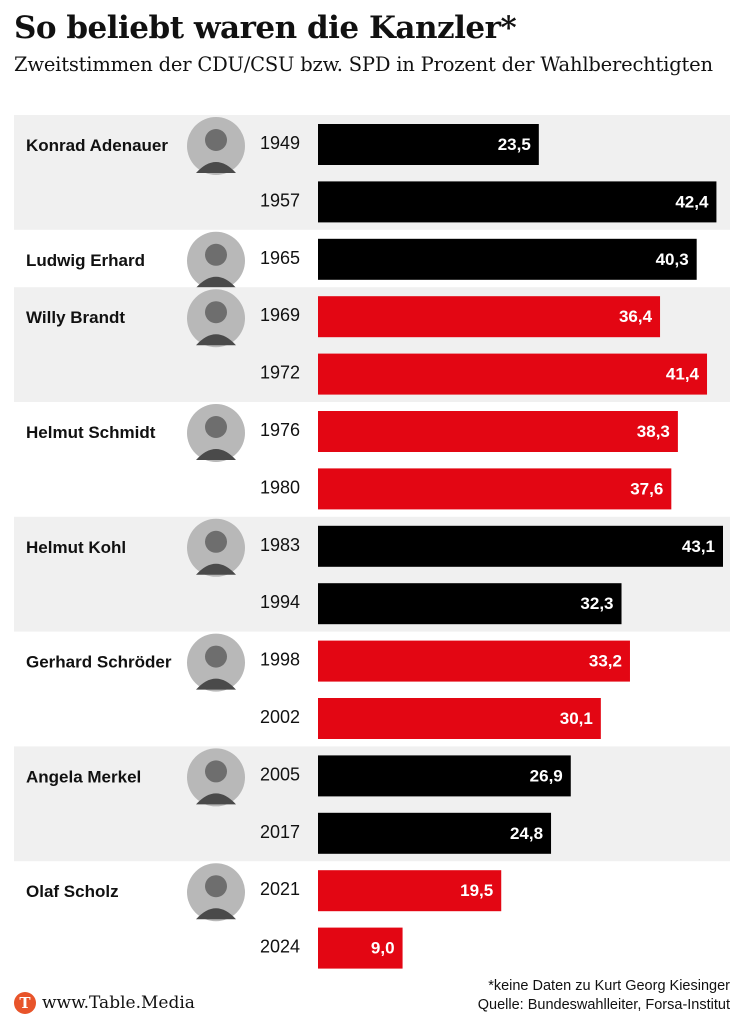 The width and height of the screenshot is (744, 1024). Describe the element at coordinates (672, 259) in the screenshot. I see `value-label-1965: 40,3` at that location.